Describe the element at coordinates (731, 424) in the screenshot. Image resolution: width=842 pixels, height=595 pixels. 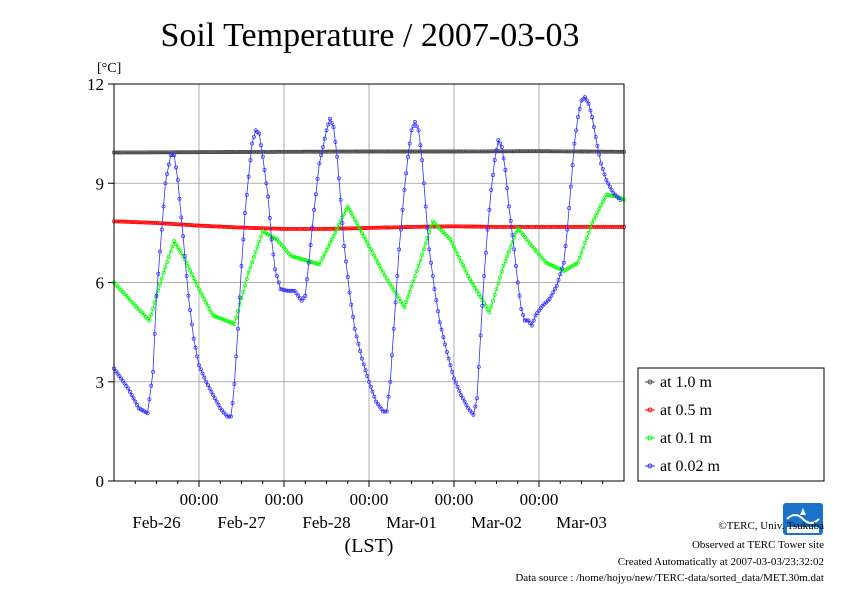
I see `legend-box` at that location.